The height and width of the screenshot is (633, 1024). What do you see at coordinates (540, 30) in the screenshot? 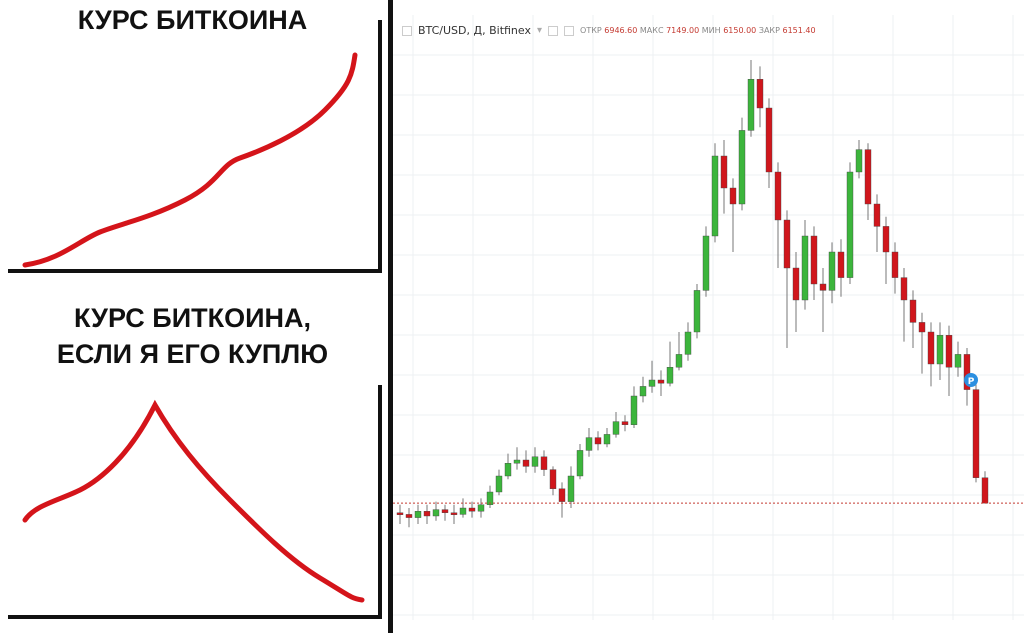
I see `chevron-down-icon: ▾` at bounding box center [540, 30].